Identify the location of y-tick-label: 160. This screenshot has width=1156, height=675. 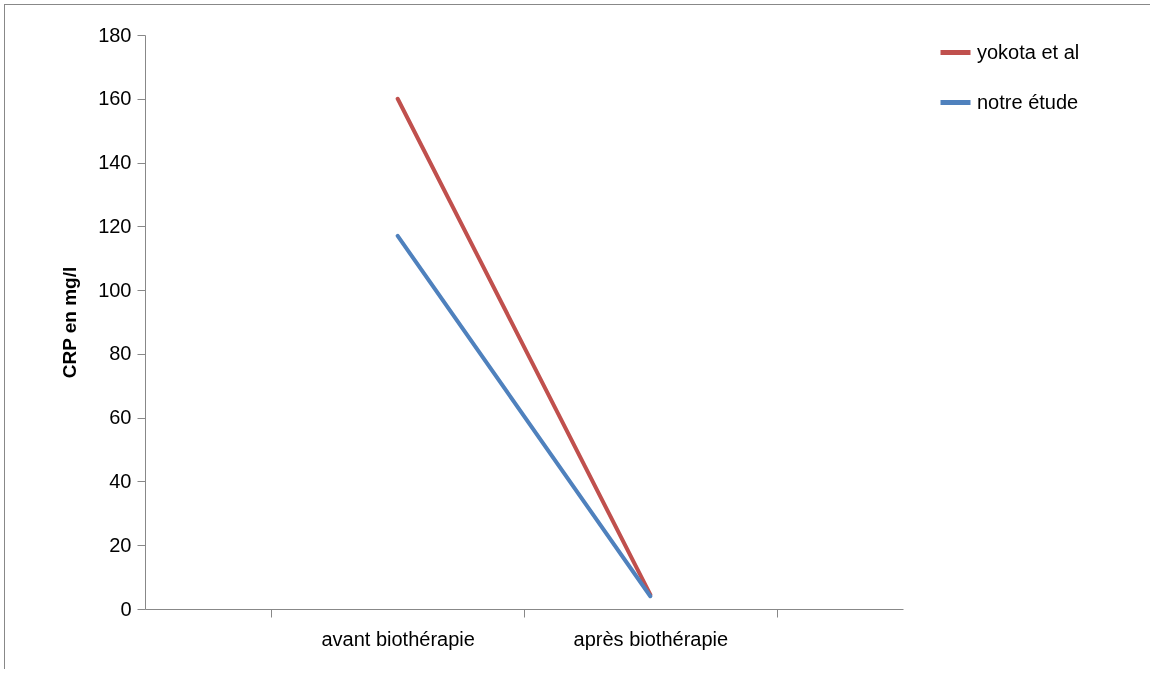
(115, 98).